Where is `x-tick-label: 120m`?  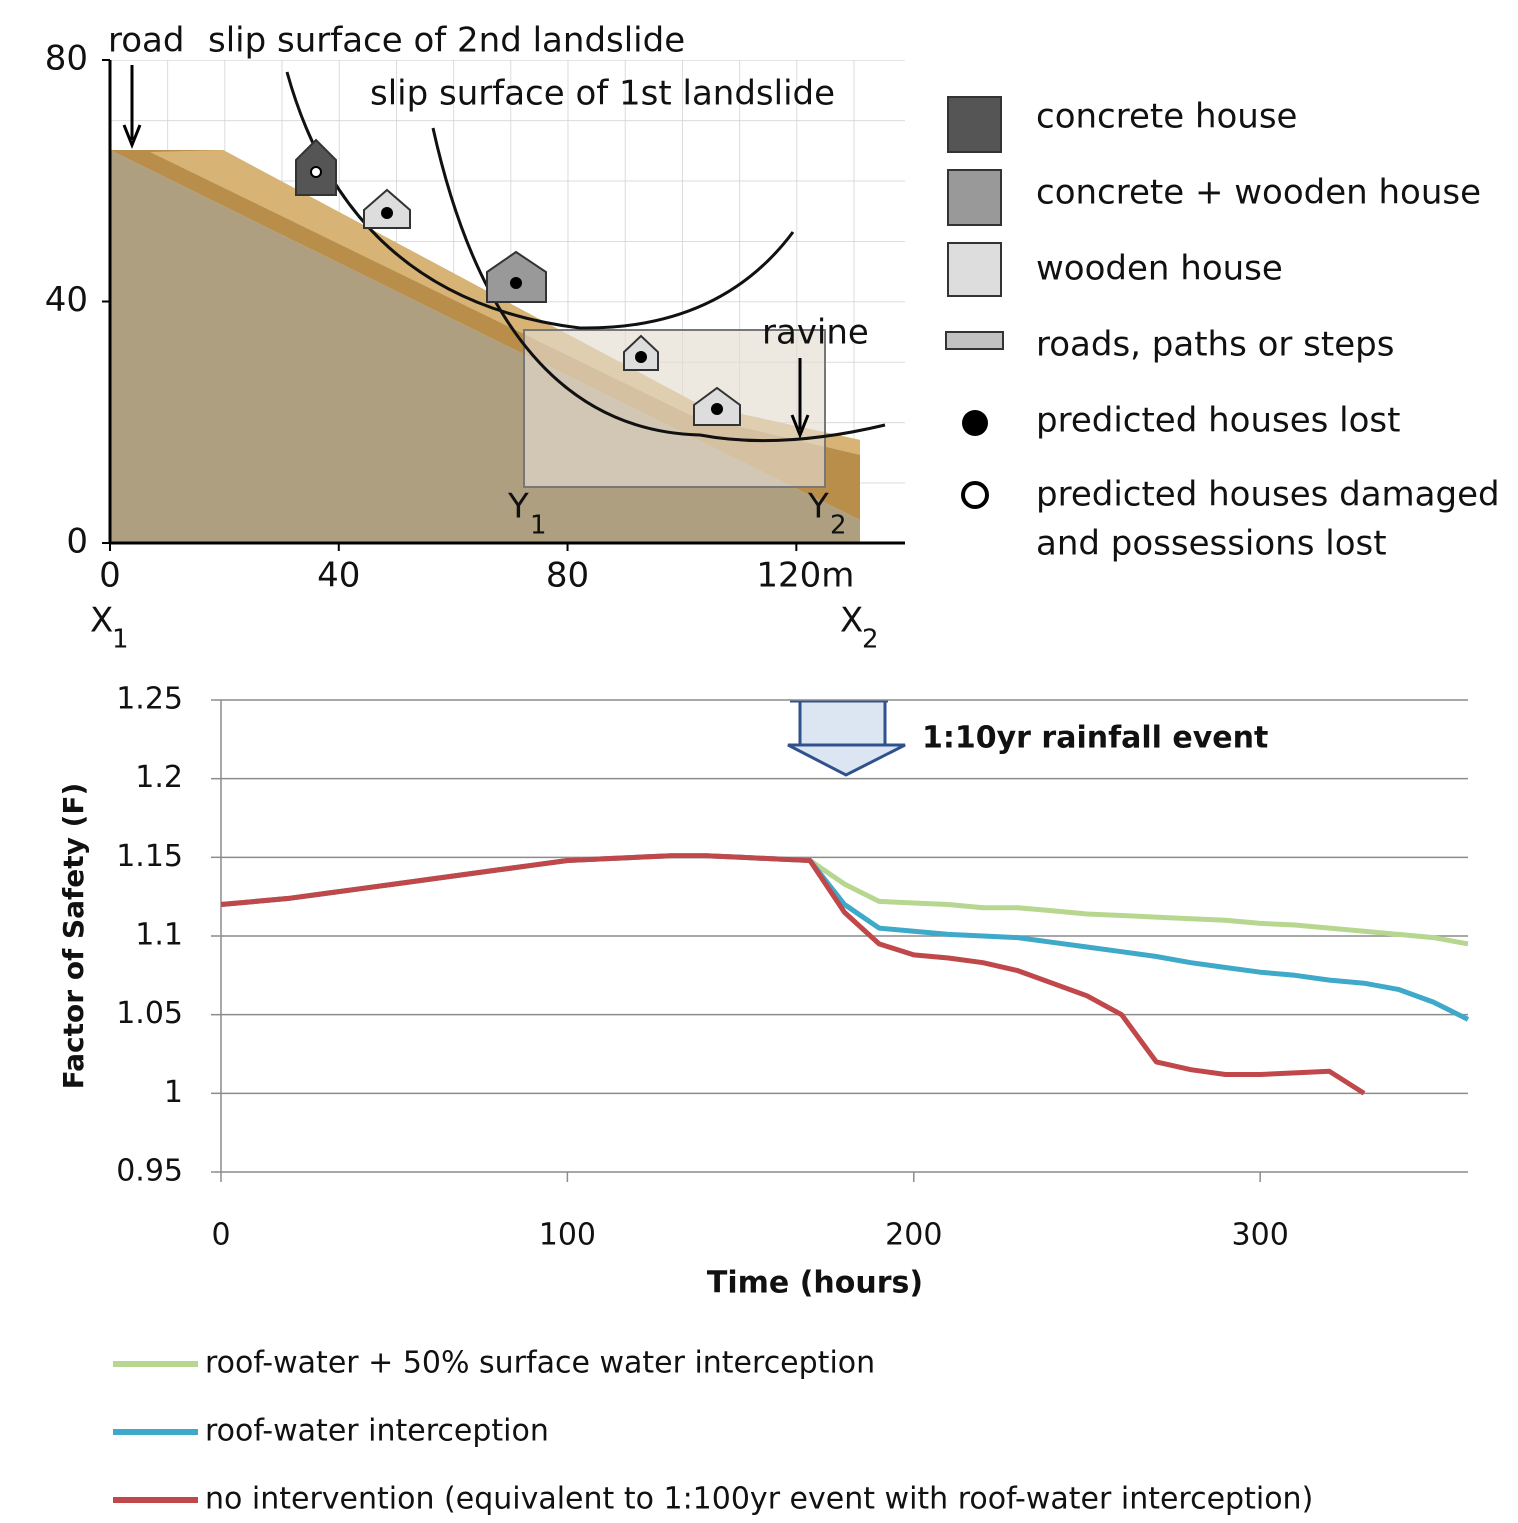 x-tick-label: 120m is located at coordinates (805, 576).